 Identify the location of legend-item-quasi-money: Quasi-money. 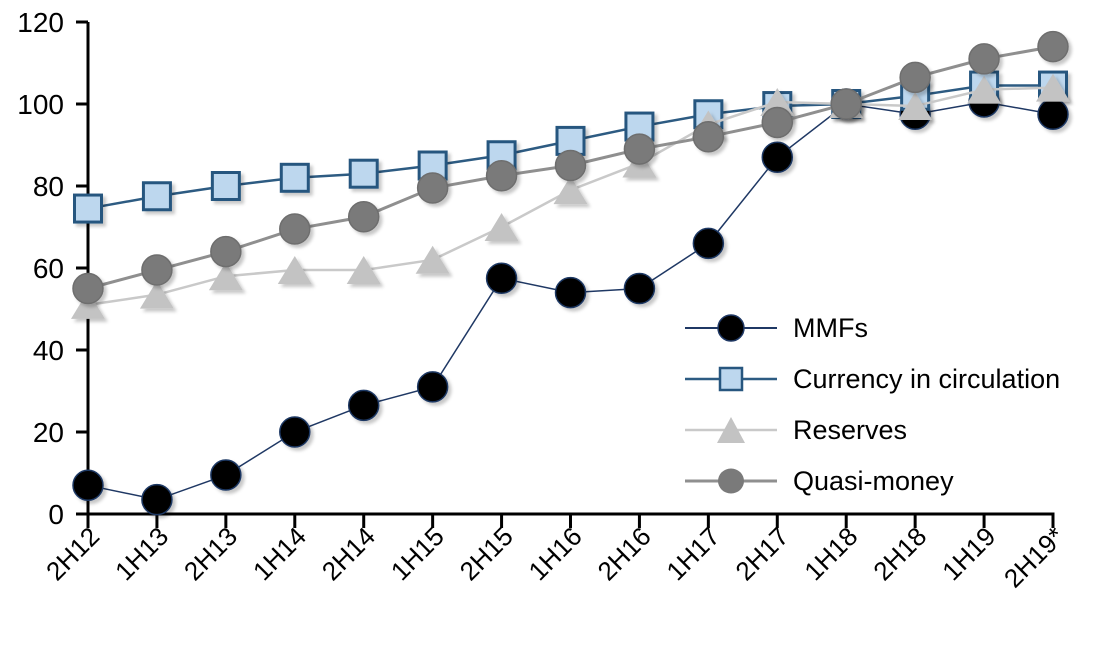
(871, 481).